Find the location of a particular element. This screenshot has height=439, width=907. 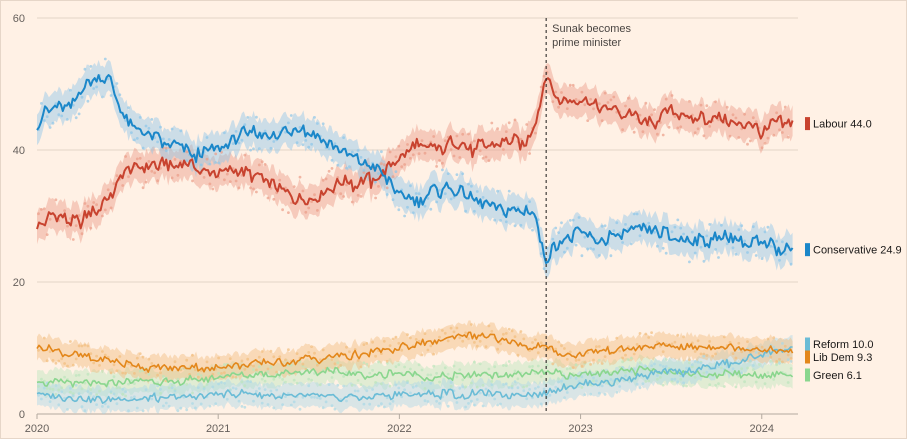

band-green is located at coordinates (415, 376).